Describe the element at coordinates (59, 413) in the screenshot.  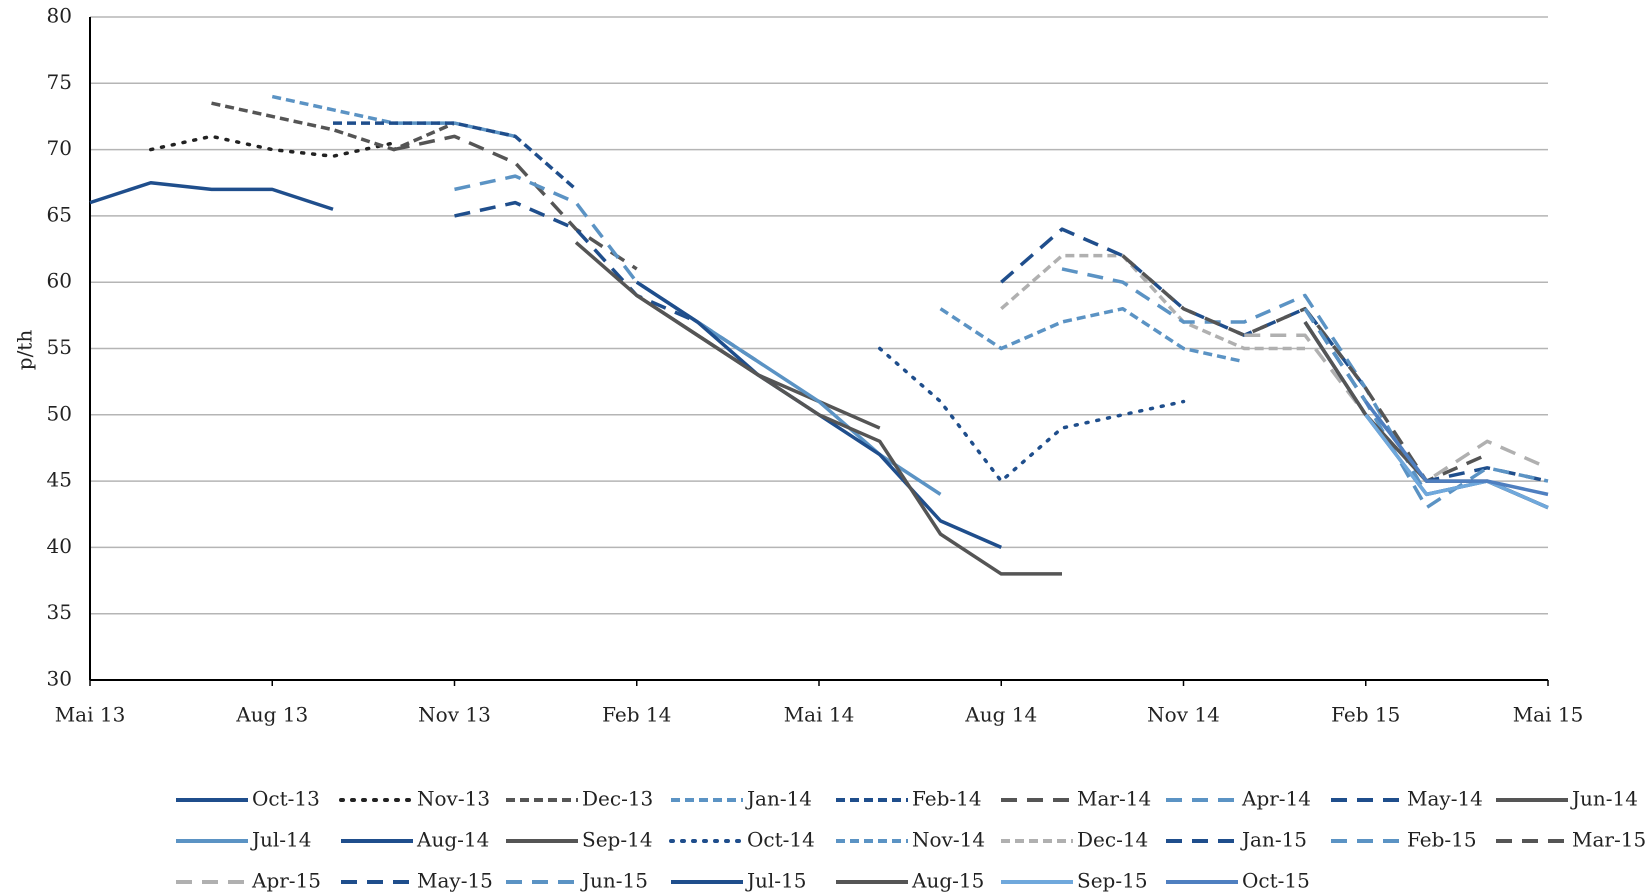
I see `y-tick-label: 50` at that location.